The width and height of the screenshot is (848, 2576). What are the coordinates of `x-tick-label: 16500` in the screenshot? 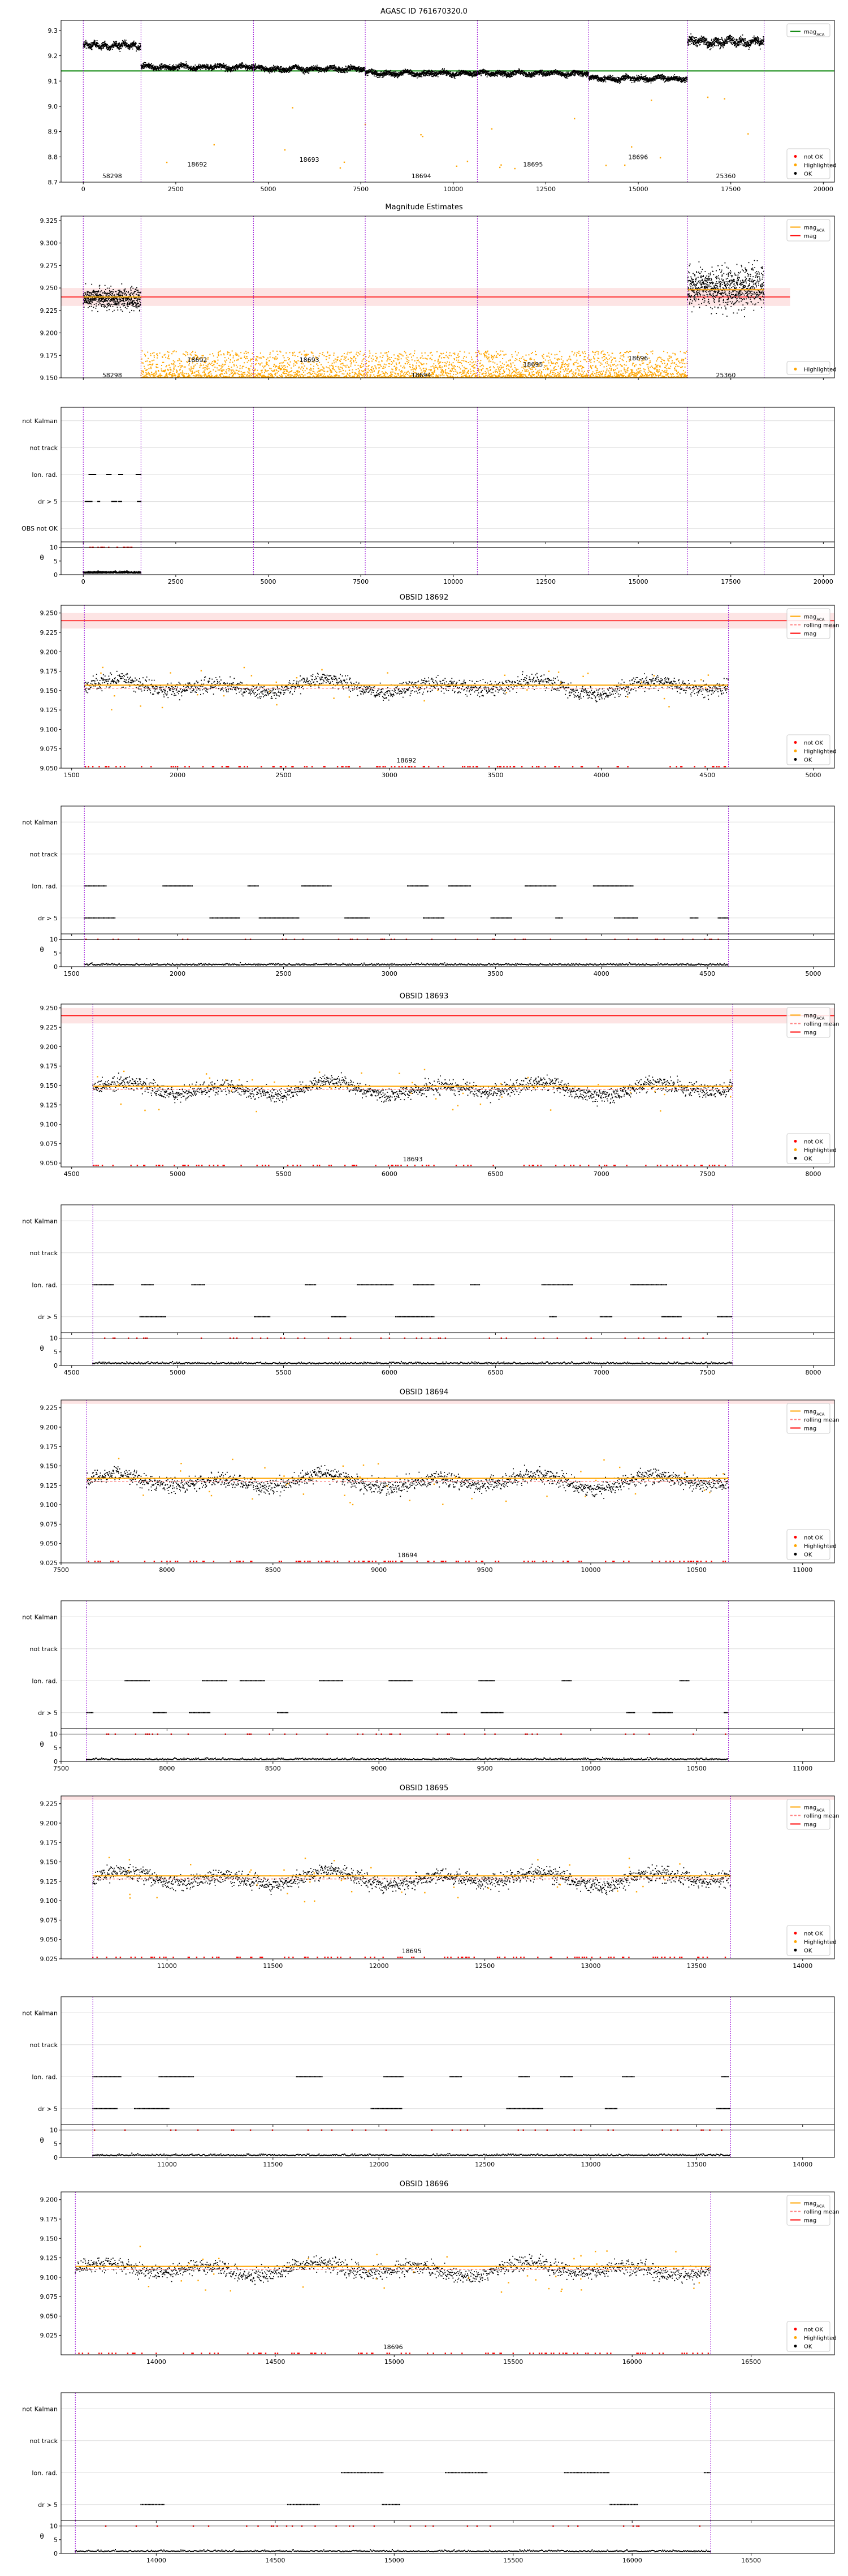 It's located at (751, 2560).